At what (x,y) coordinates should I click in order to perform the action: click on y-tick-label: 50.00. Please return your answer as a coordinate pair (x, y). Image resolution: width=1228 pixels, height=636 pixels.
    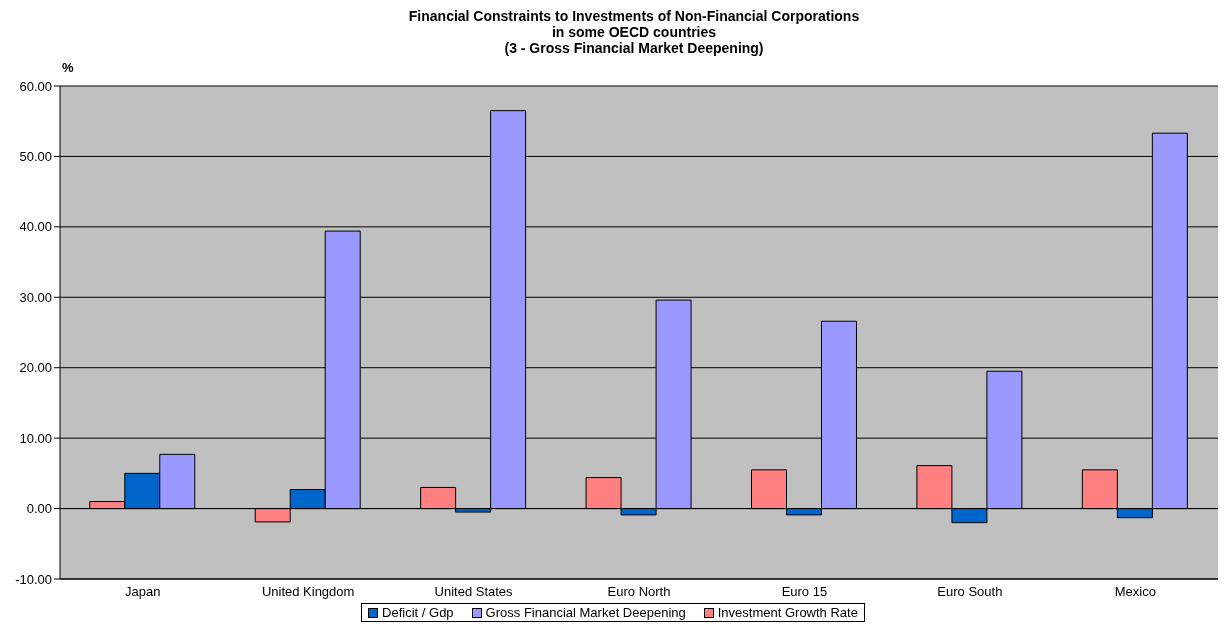
    Looking at the image, I should click on (35, 157).